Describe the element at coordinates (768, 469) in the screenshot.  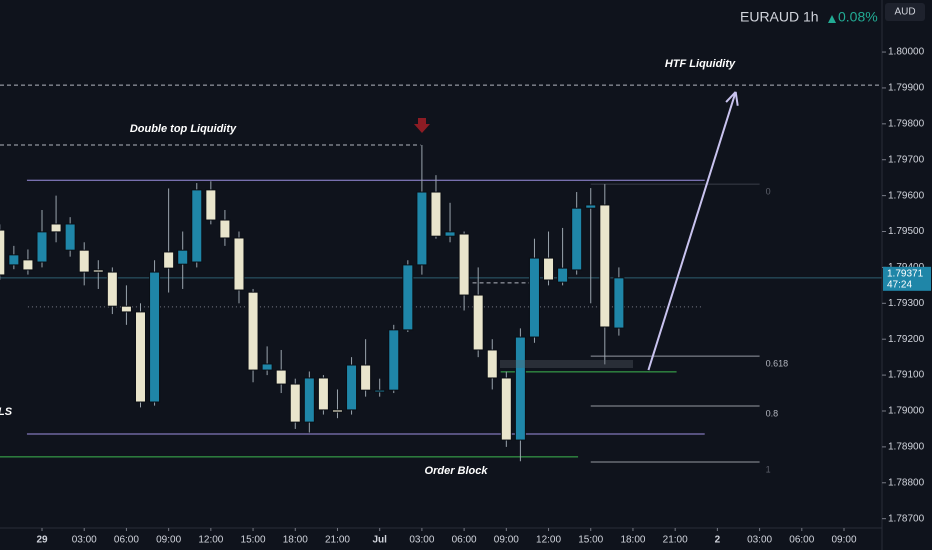
I see `fib-label: 1` at that location.